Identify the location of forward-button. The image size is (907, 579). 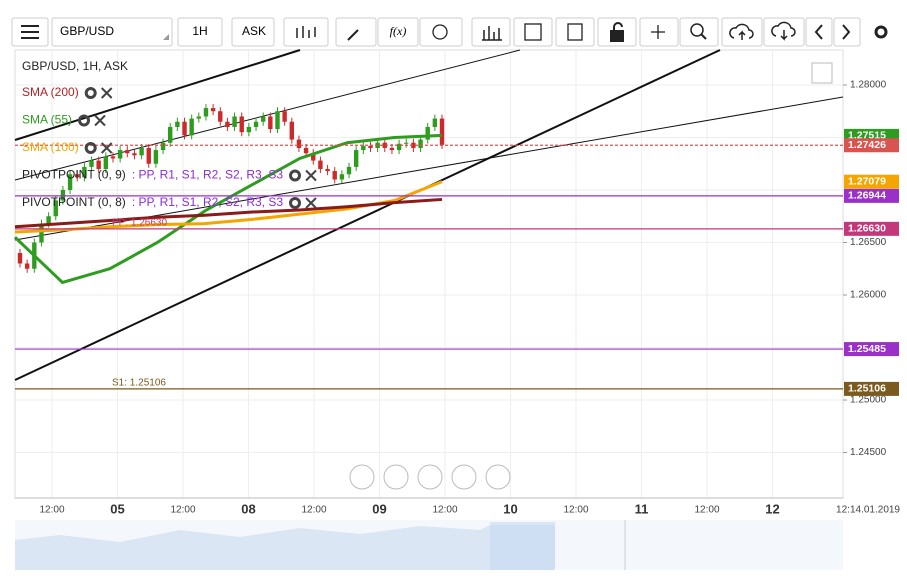
(847, 32).